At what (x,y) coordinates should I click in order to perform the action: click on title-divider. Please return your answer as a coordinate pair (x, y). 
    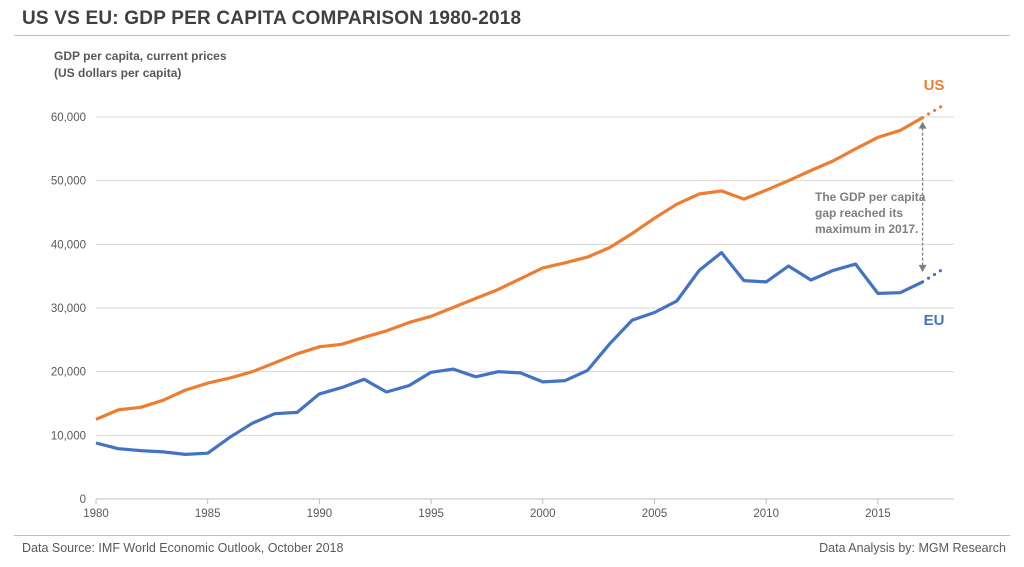
    Looking at the image, I should click on (512, 35).